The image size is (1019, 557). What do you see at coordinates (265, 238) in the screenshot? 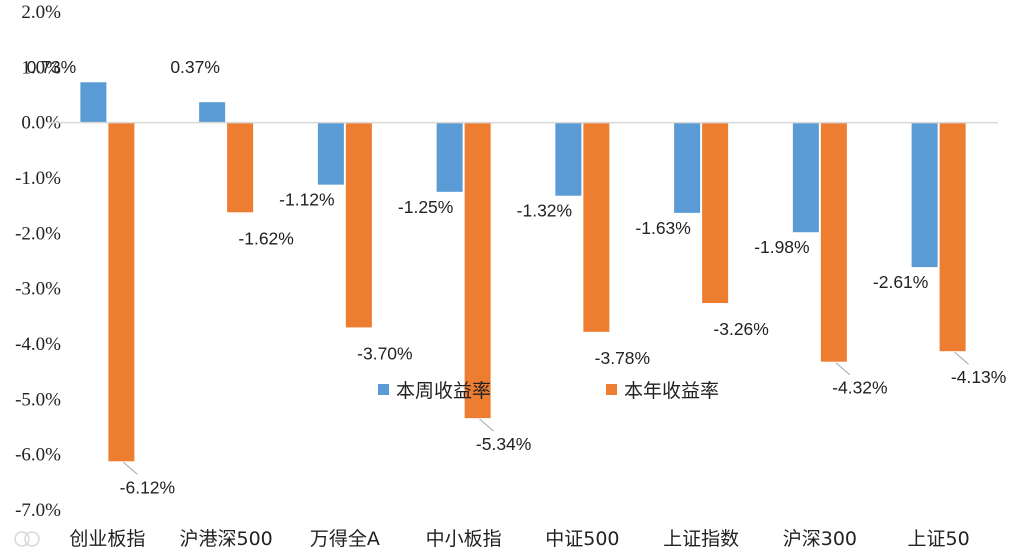
I see `data-label: -1.62%` at bounding box center [265, 238].